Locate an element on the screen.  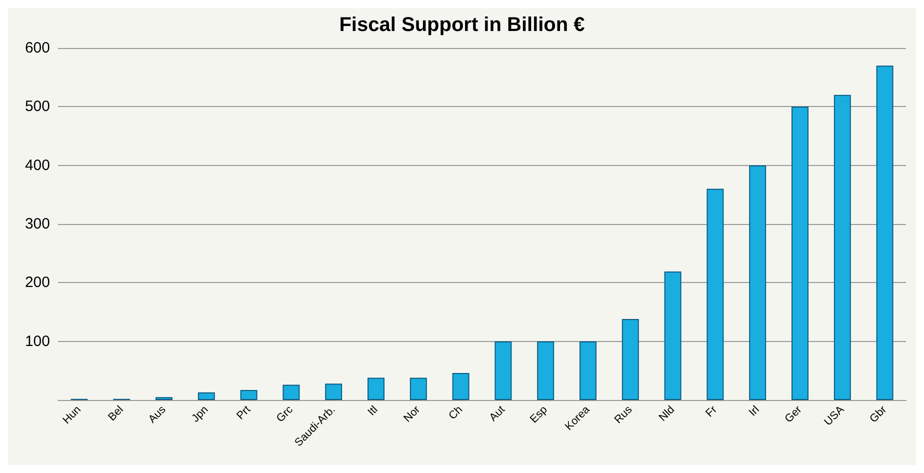
chart-title: Fiscal Support in Billion € is located at coordinates (462, 25).